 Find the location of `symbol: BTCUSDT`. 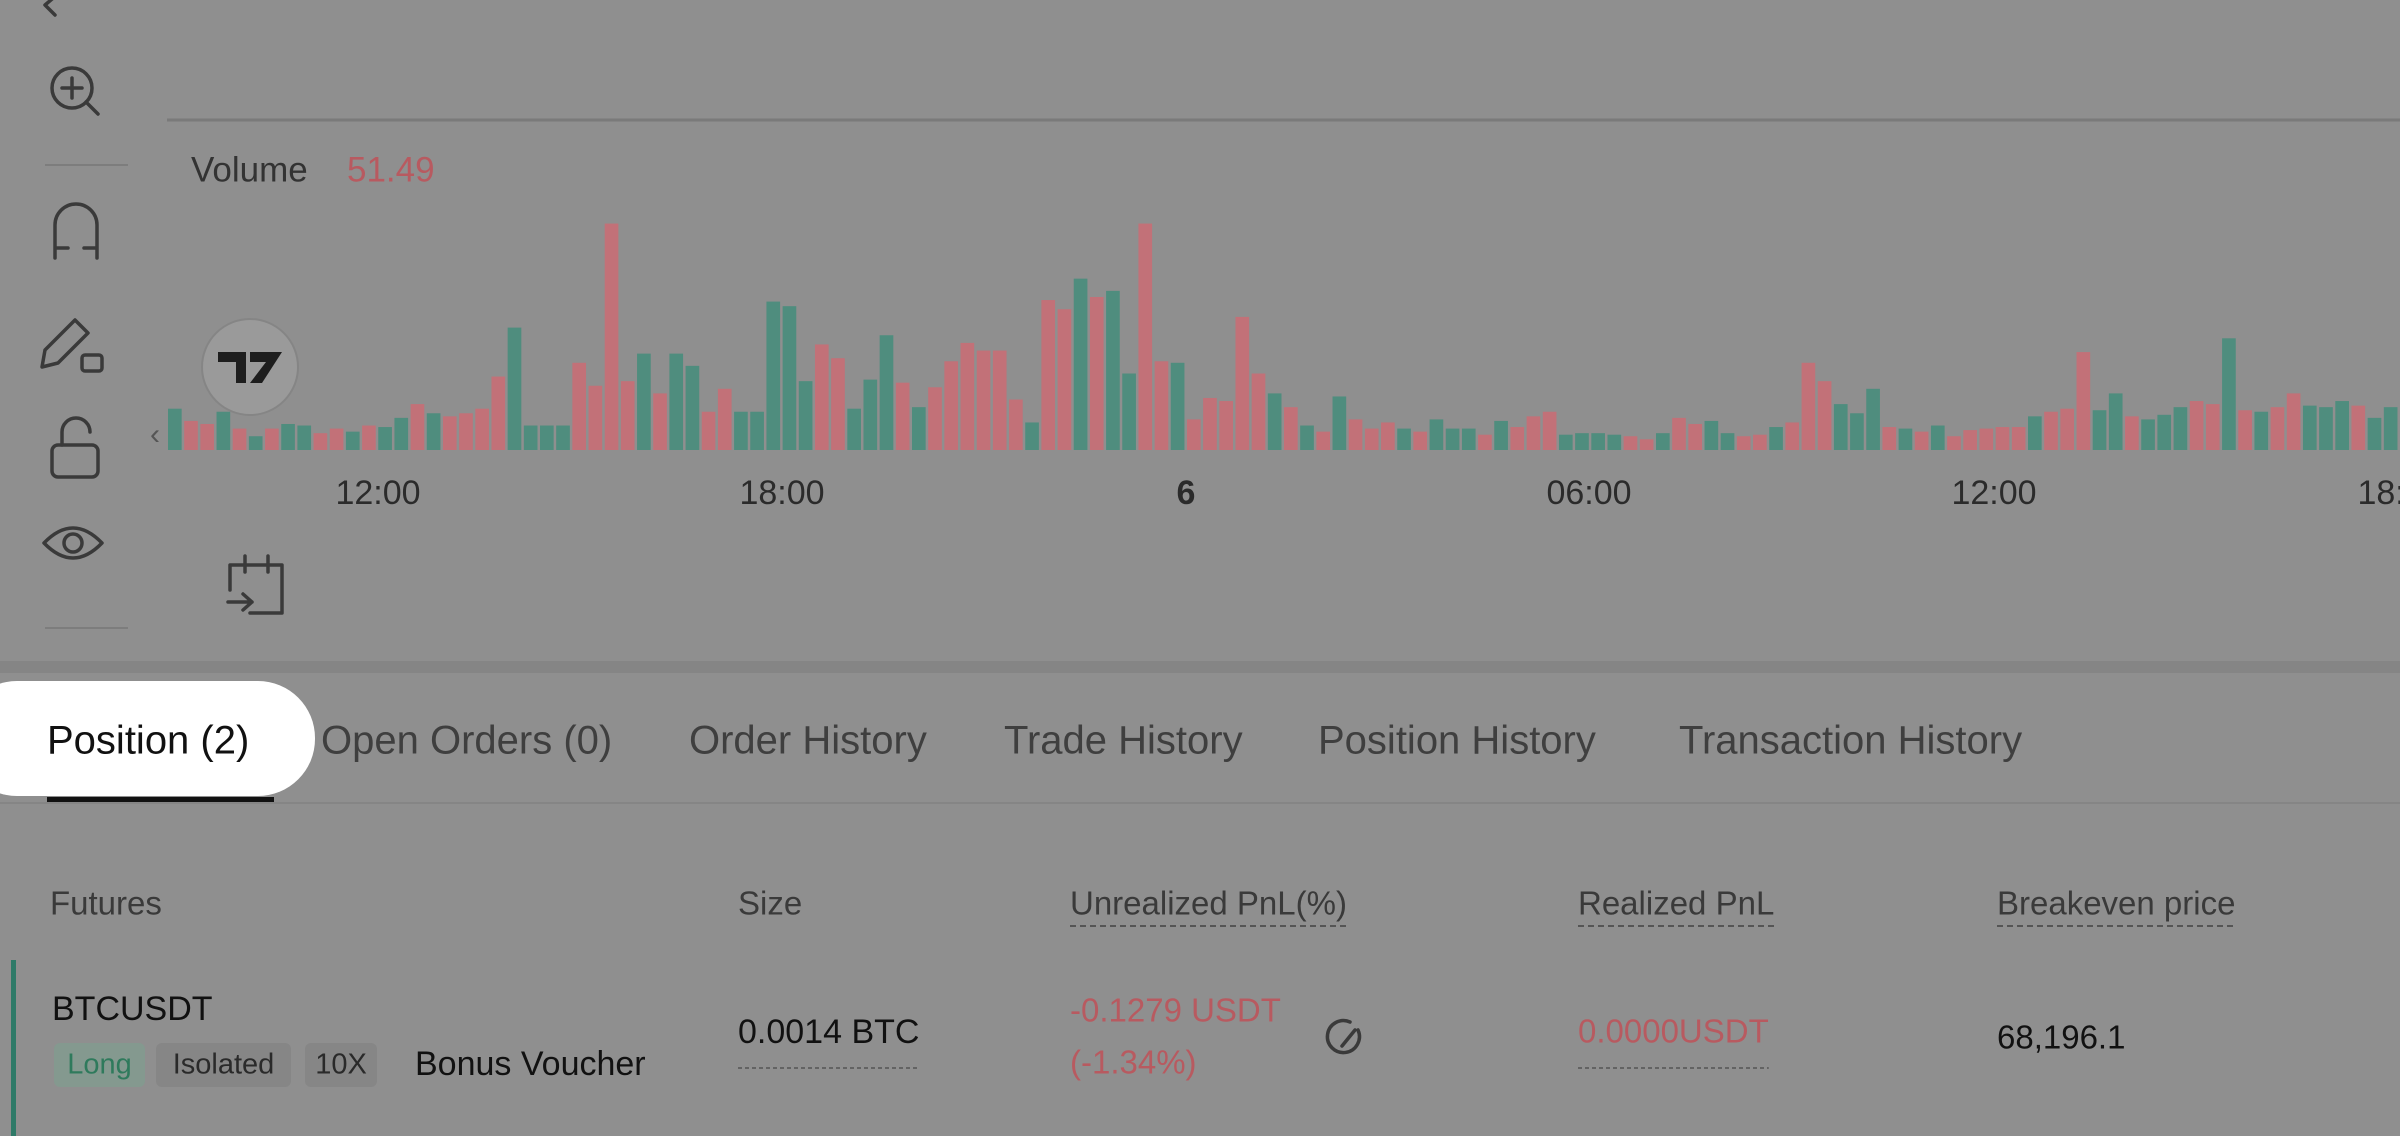

symbol: BTCUSDT is located at coordinates (132, 1009).